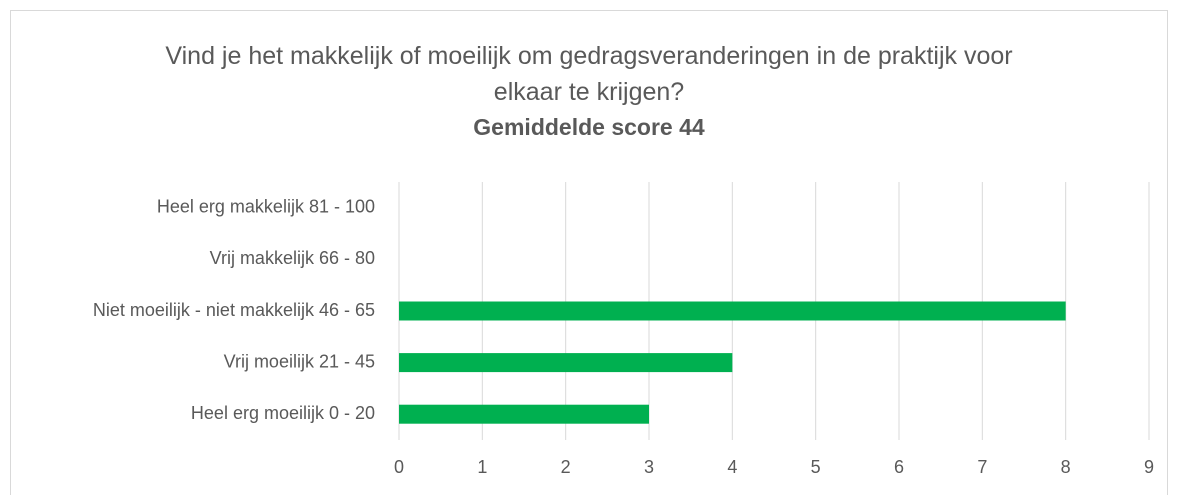  I want to click on x-tick-label: 6, so click(899, 467).